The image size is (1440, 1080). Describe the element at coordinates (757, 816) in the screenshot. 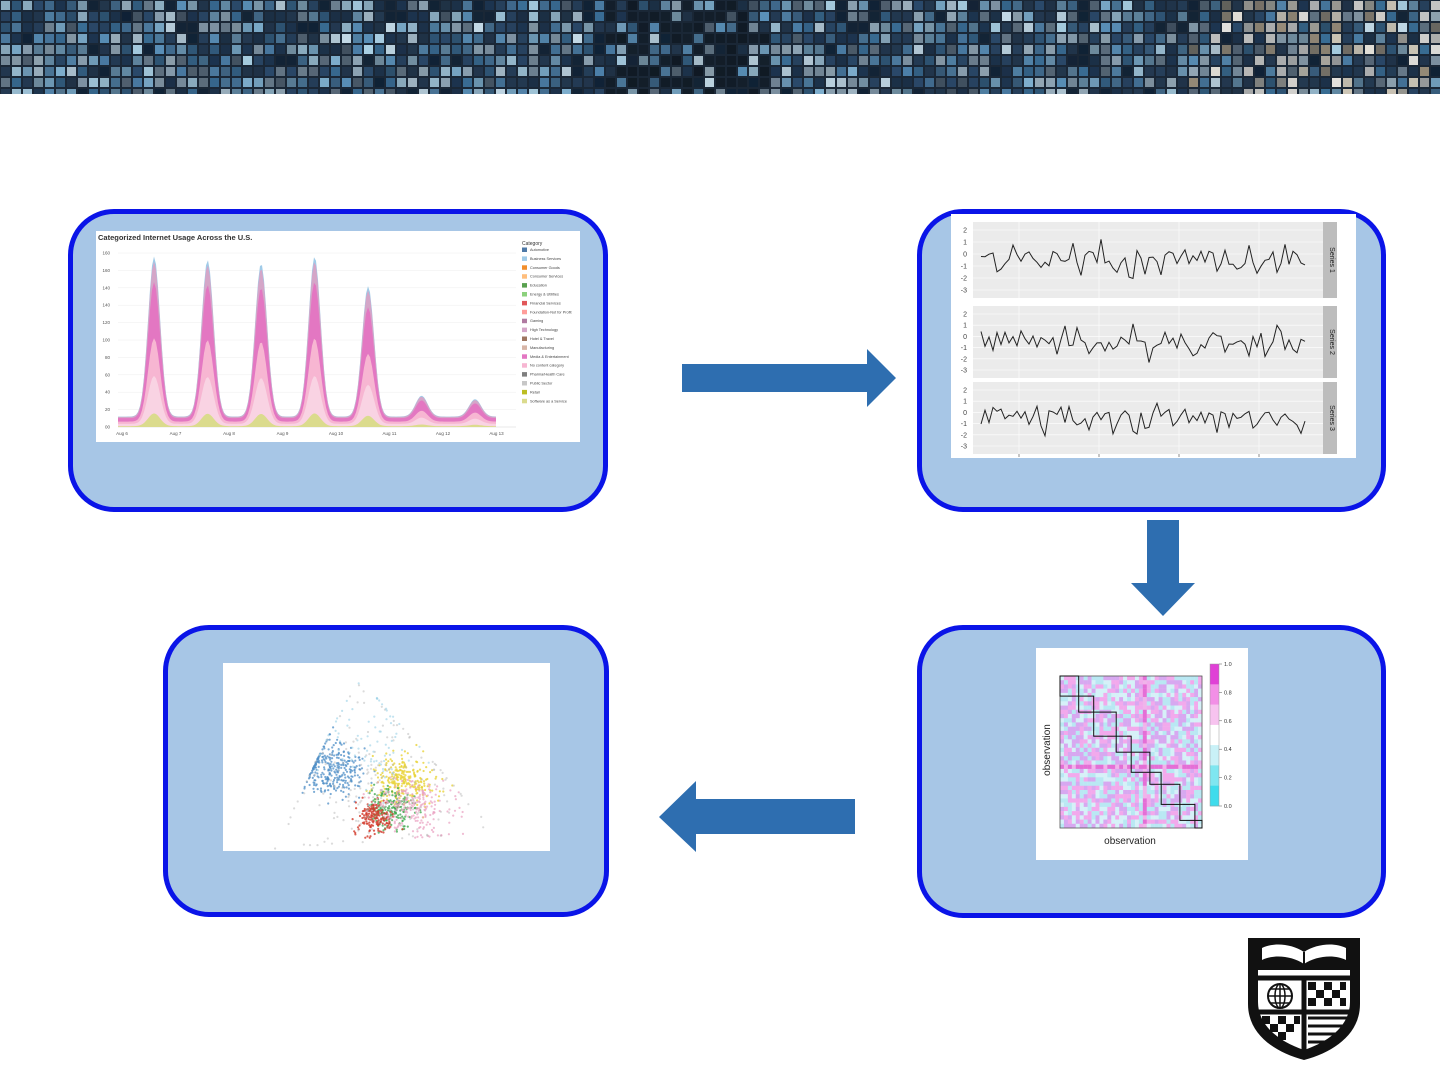

I see `arrow-left` at that location.